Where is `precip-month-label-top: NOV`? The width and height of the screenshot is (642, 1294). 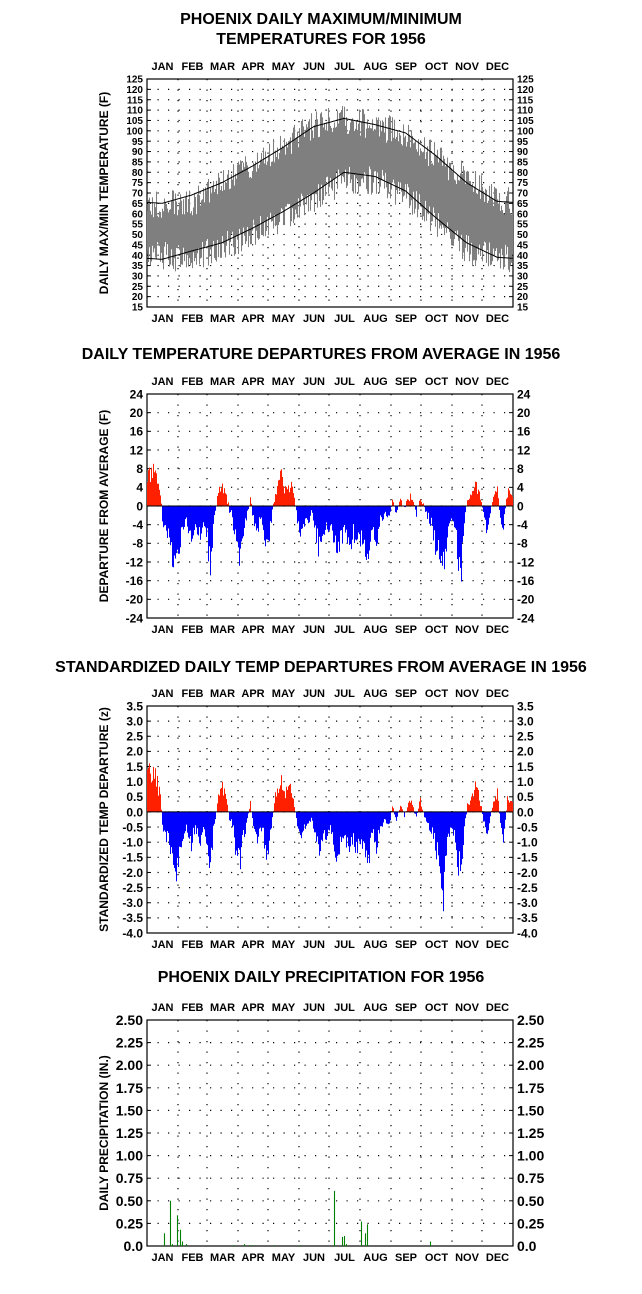
precip-month-label-top: NOV is located at coordinates (467, 1008).